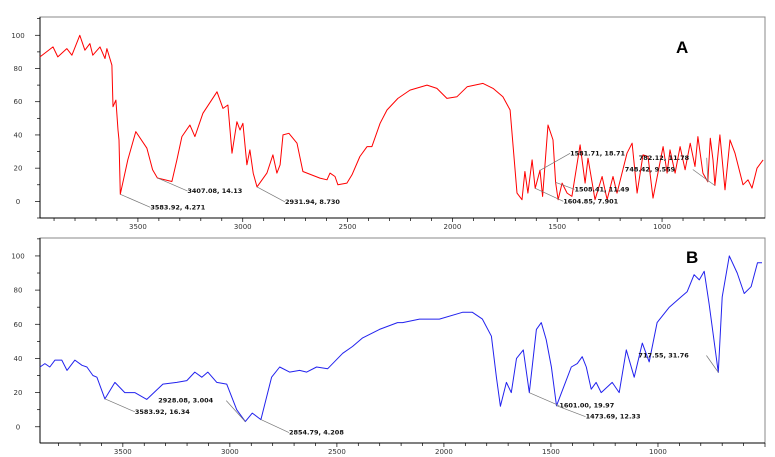 Image resolution: width=775 pixels, height=457 pixels. I want to click on peak-annotation-label: 717.55, 31.76, so click(663, 356).